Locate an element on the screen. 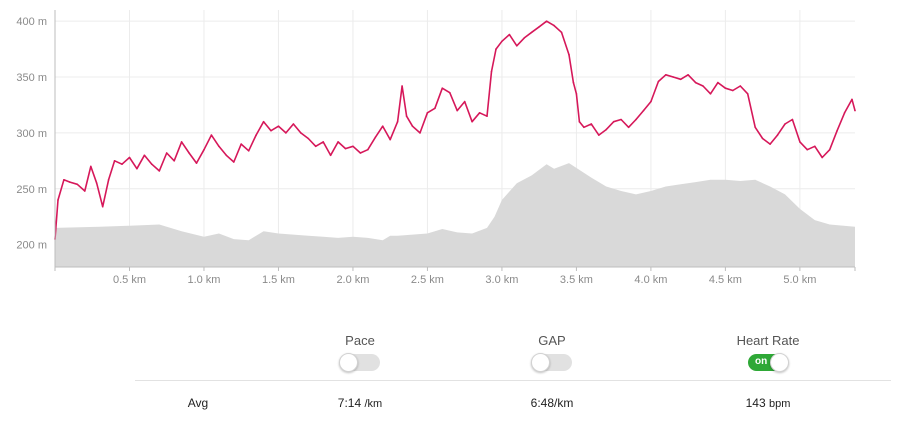 The height and width of the screenshot is (440, 901). heart-rate-toggle: on is located at coordinates (768, 363).